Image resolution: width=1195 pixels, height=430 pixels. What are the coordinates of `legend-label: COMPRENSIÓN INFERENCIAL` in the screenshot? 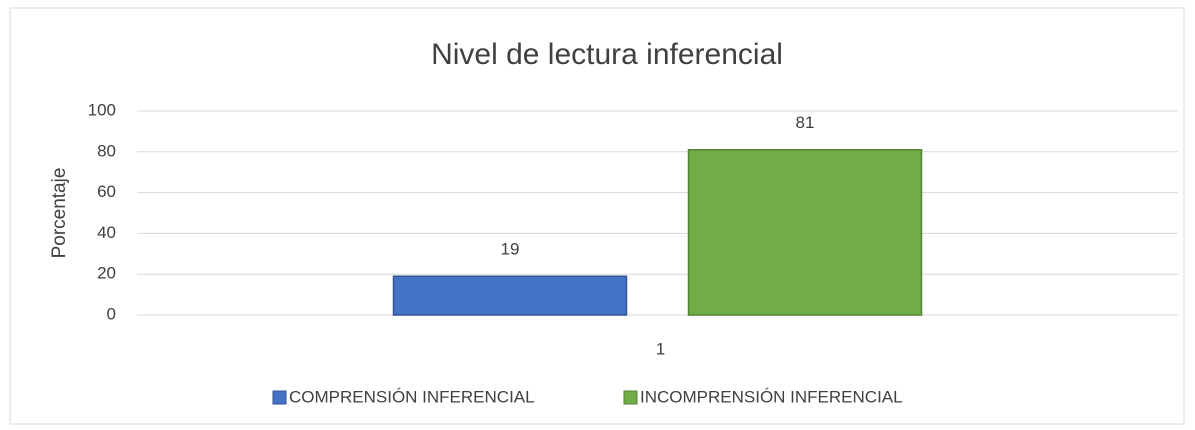 It's located at (412, 396).